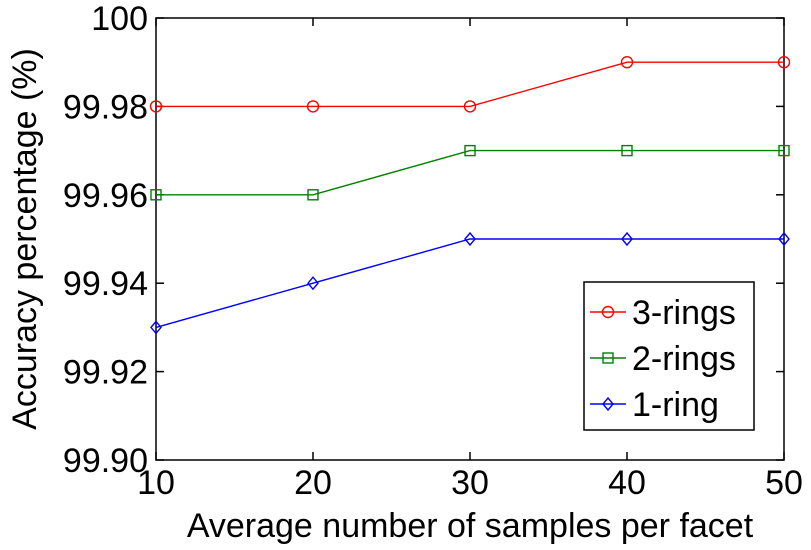 This screenshot has height=550, width=811. Describe the element at coordinates (105, 284) in the screenshot. I see `y-tick-label: 99.94` at that location.